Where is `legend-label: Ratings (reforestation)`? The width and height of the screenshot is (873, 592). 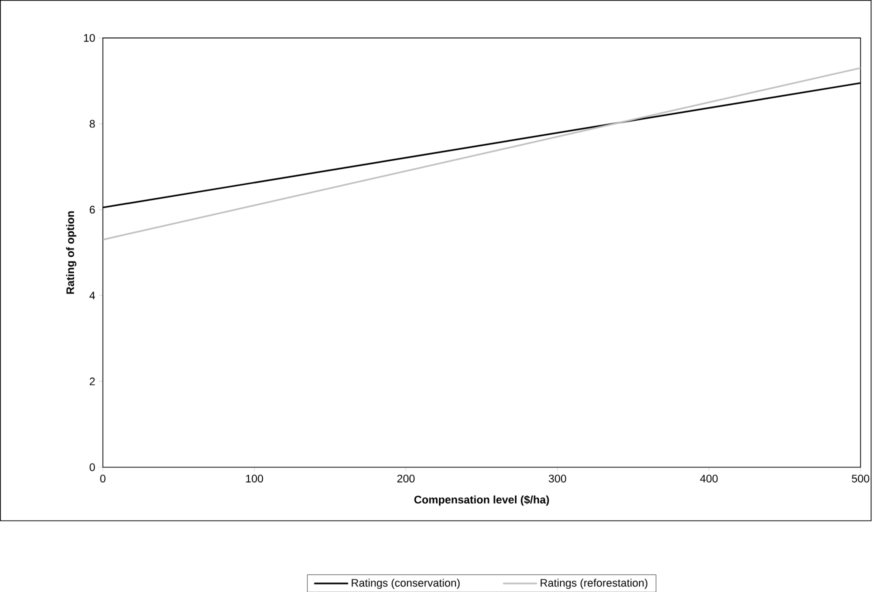 legend-label: Ratings (reforestation) is located at coordinates (594, 583).